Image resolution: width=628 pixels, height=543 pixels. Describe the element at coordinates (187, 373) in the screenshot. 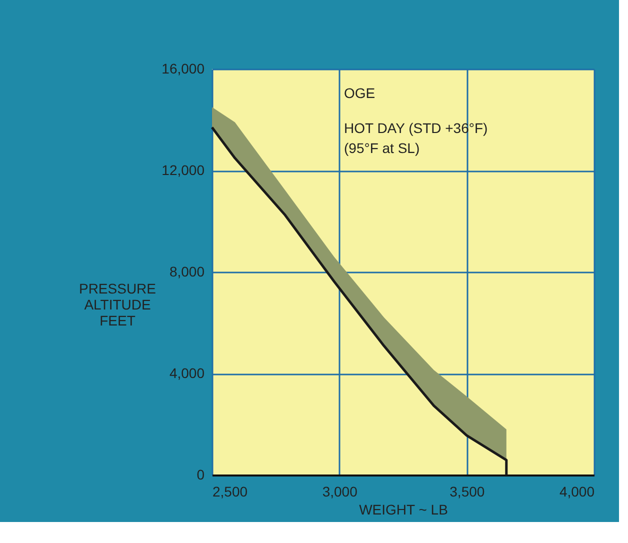

I see `y-tick-label: 4,000` at that location.